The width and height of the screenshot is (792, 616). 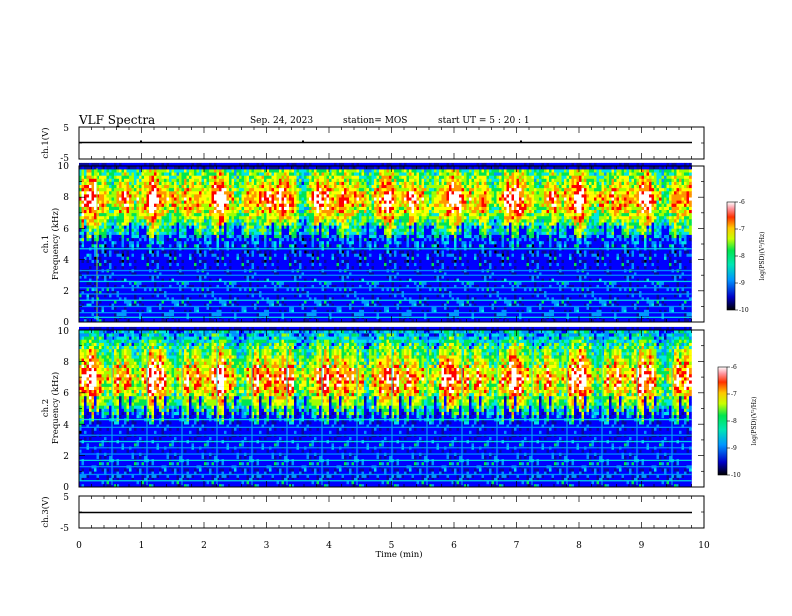 What do you see at coordinates (372, 144) in the screenshot?
I see `ch1-voltage-panel: 5 -5 ch.1(V)` at bounding box center [372, 144].